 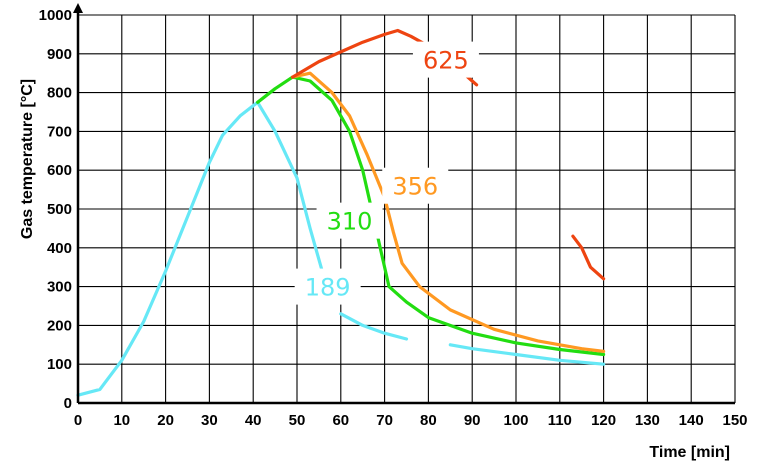 What do you see at coordinates (78, 8) in the screenshot?
I see `y-axis-arrow` at bounding box center [78, 8].